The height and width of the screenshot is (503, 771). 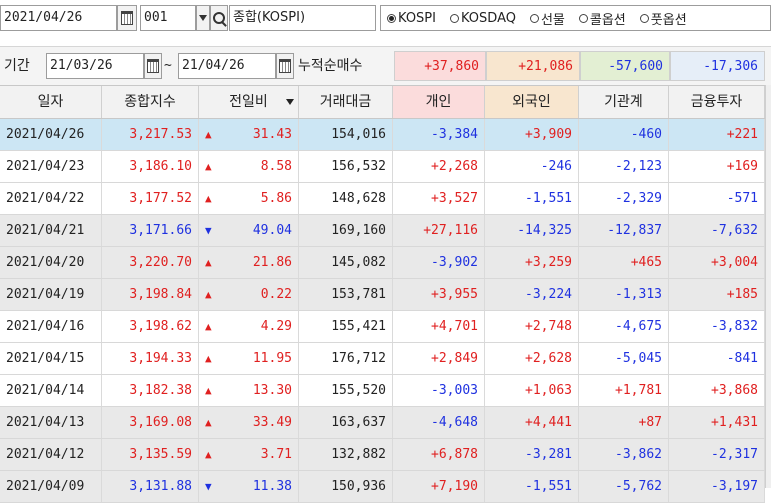 What do you see at coordinates (624, 102) in the screenshot?
I see `header-institution: 기관계` at bounding box center [624, 102].